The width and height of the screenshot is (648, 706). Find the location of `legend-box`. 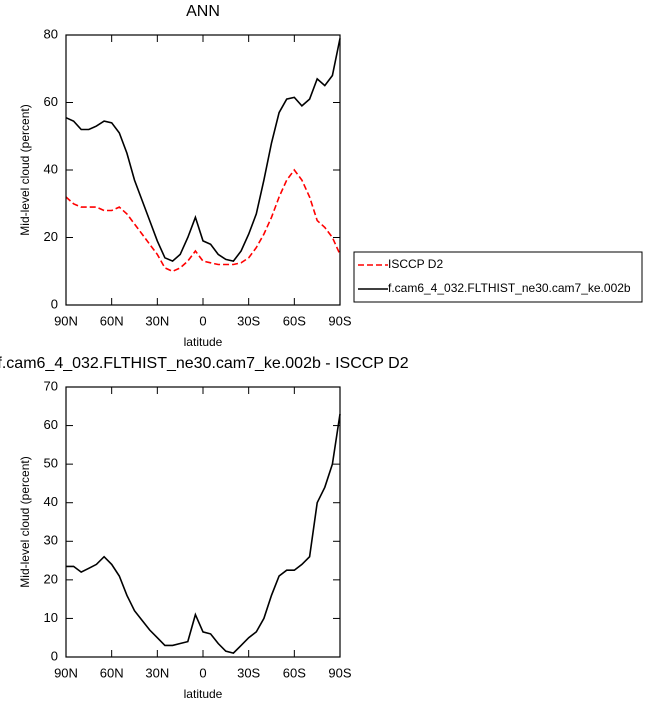

legend-box is located at coordinates (498, 277).